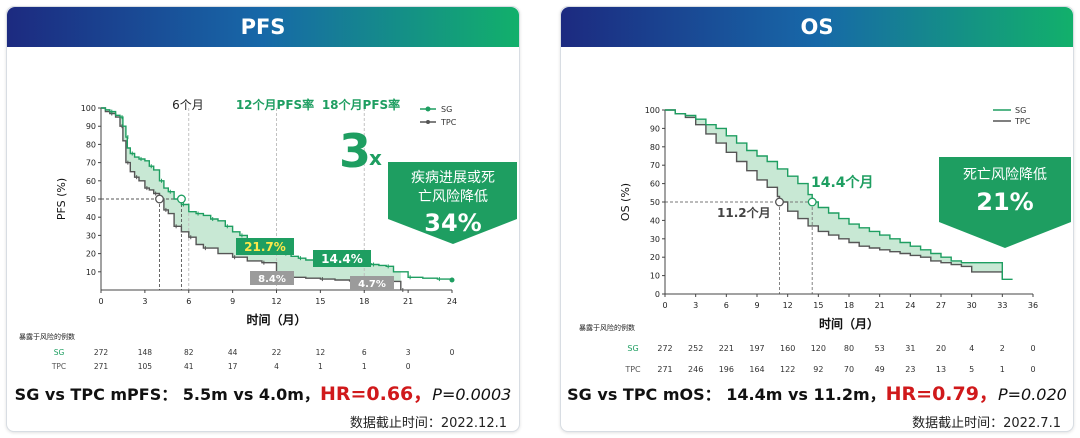 The image size is (1080, 438). What do you see at coordinates (632, 348) in the screenshot?
I see `os-risk-row-sg-label: SG` at bounding box center [632, 348].